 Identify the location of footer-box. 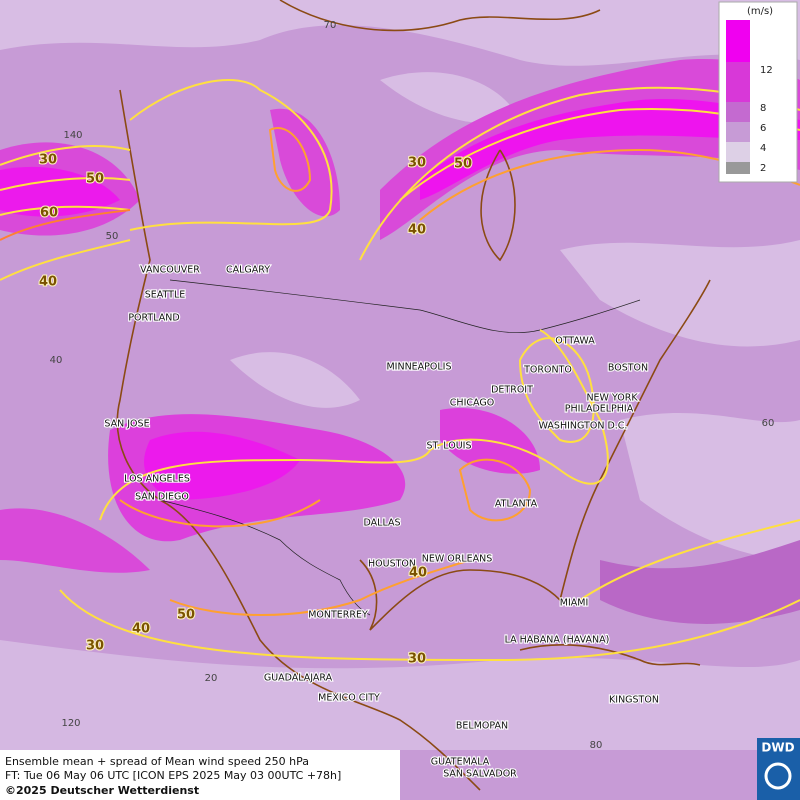
(200, 775).